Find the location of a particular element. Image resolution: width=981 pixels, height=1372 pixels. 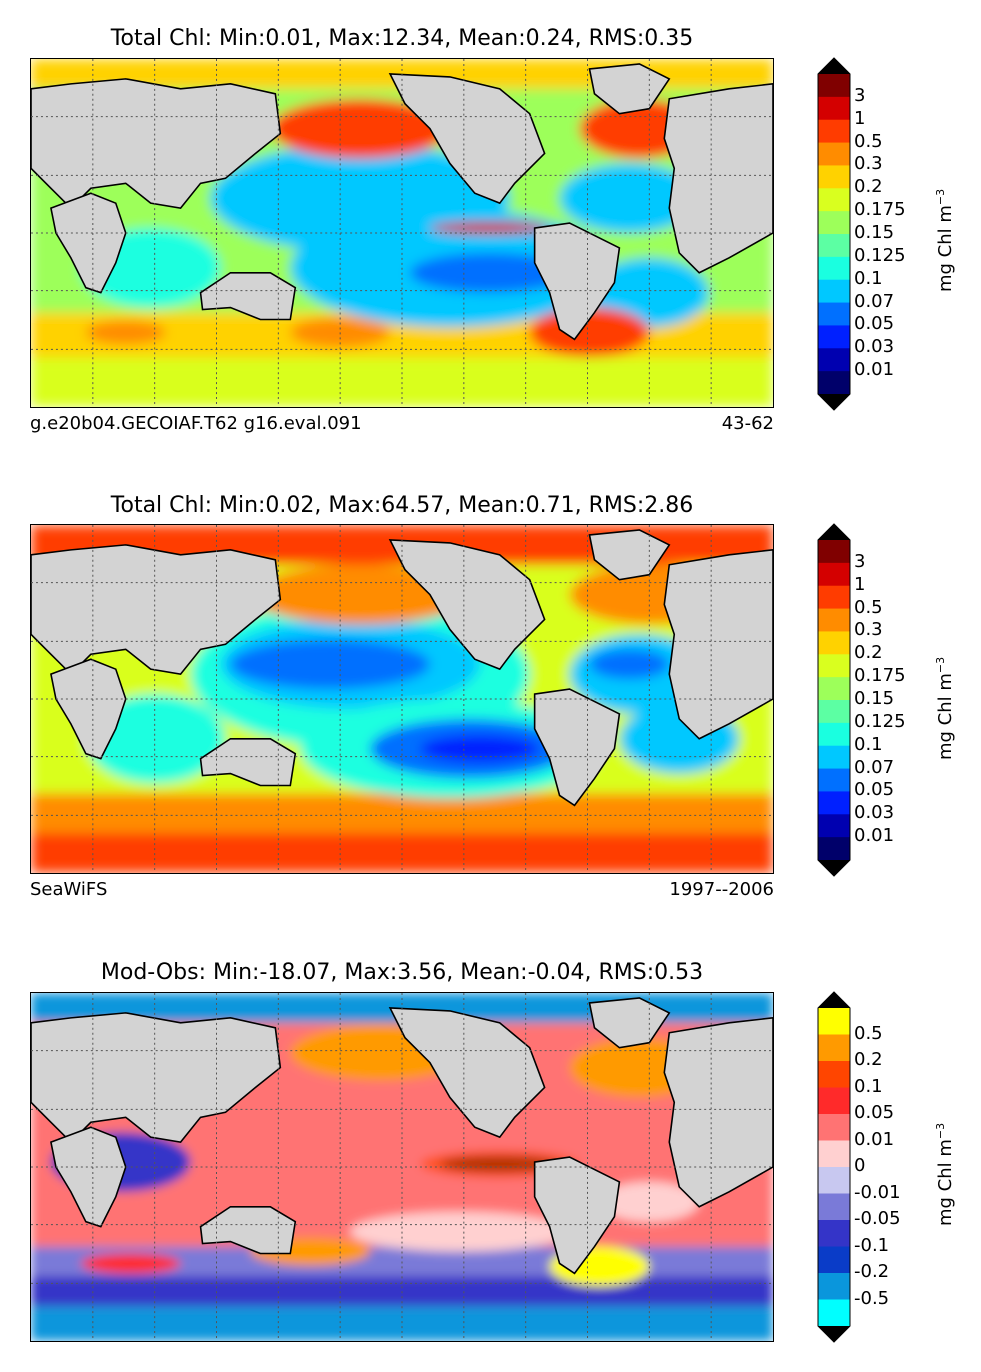

colorbar-tick-label: 0 is located at coordinates (860, 1165).